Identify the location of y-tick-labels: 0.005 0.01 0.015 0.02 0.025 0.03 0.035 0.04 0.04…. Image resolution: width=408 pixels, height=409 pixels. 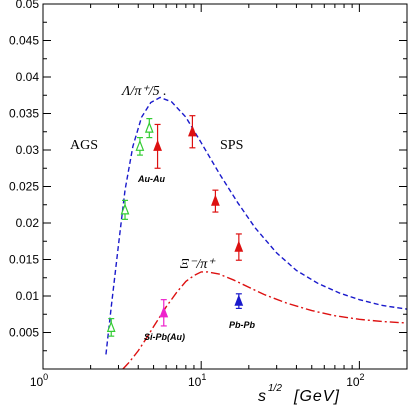
(24, 170).